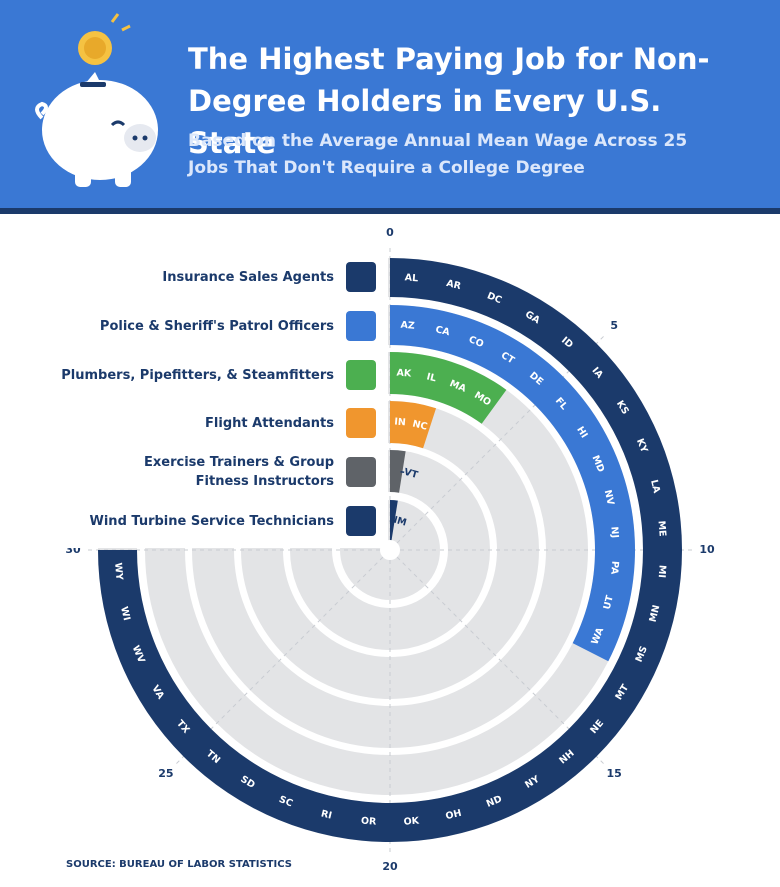 The width and height of the screenshot is (780, 887). Describe the element at coordinates (411, 822) in the screenshot. I see `state-label: OK` at that location.